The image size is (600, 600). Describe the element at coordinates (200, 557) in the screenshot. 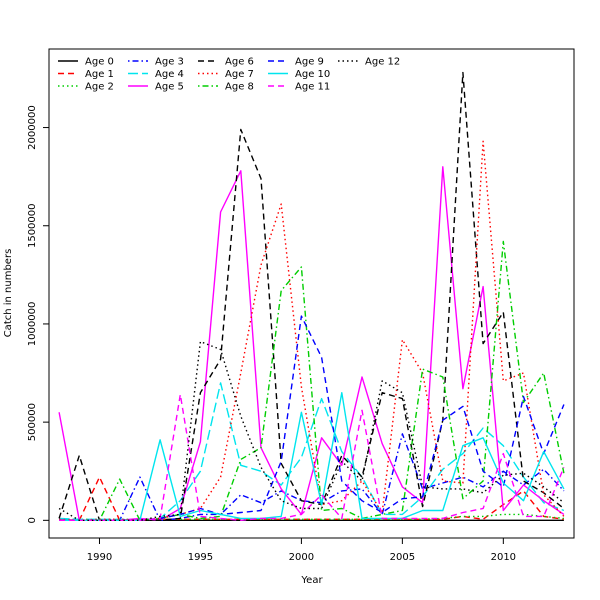

I see `x-tick-label: 1995` at that location.